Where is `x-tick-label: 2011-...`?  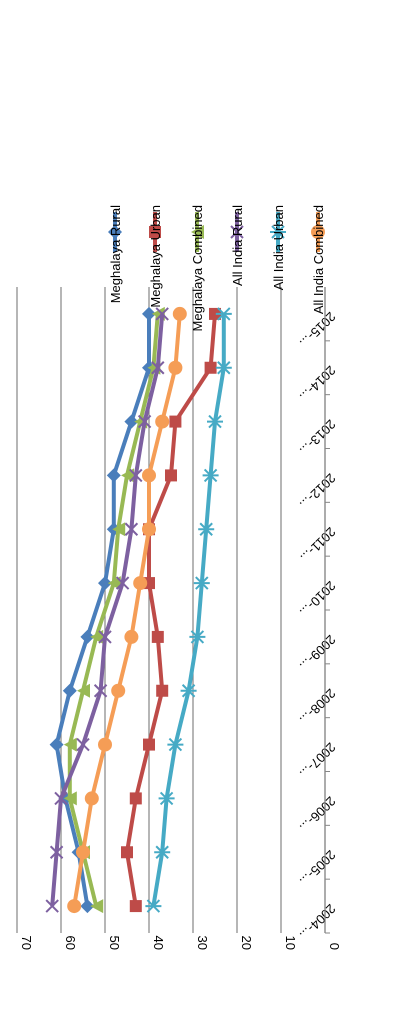 x-tick-label: 2011-... is located at coordinates (318, 544).